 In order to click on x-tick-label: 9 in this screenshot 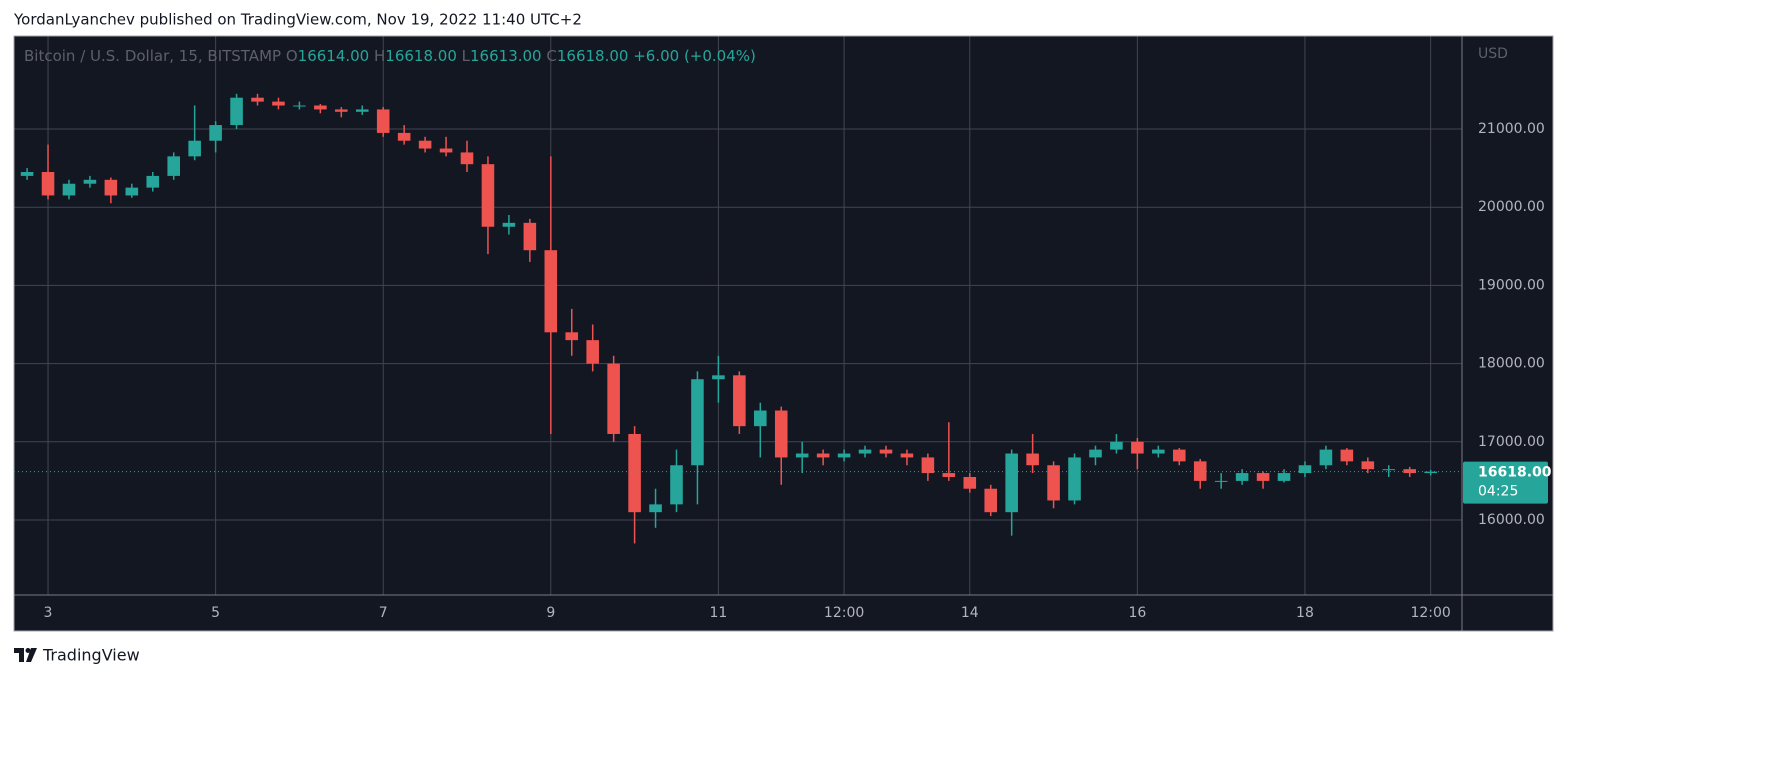, I will do `click(550, 613)`.